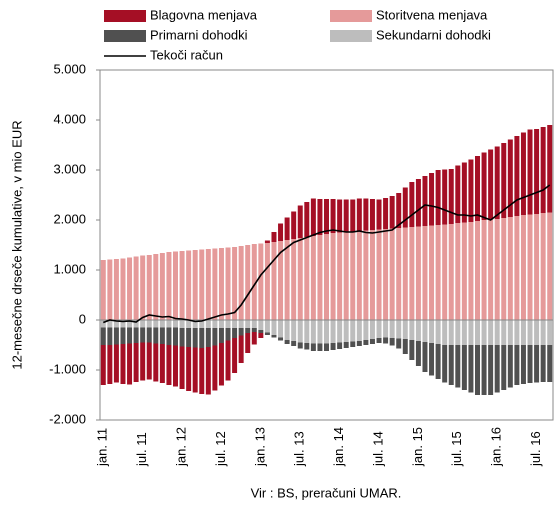 This screenshot has width=555, height=509. Describe the element at coordinates (16, 244) in the screenshot. I see `y-axis-title: 12-mesečne drseče kumulative, v mio EUR` at that location.